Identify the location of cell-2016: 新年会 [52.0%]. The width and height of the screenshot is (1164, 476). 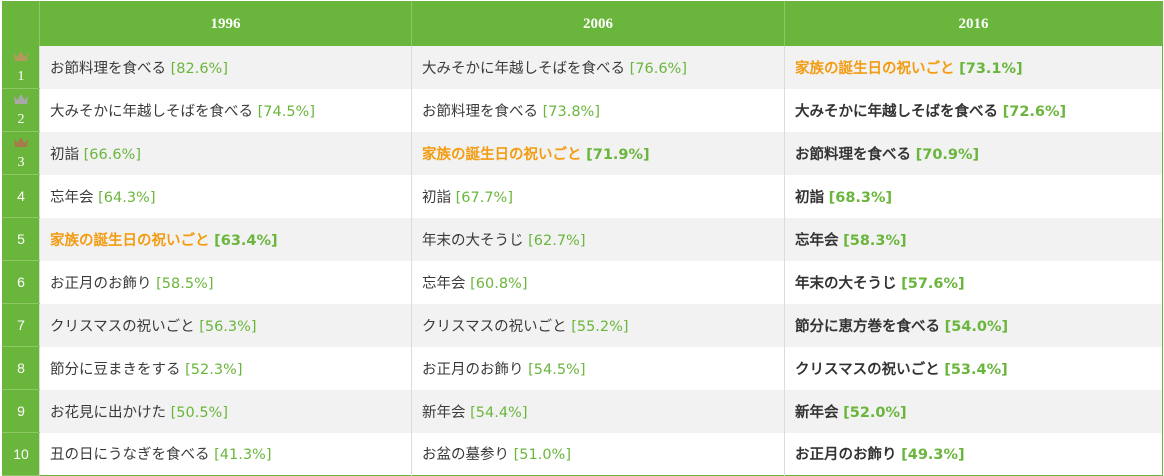
(973, 411).